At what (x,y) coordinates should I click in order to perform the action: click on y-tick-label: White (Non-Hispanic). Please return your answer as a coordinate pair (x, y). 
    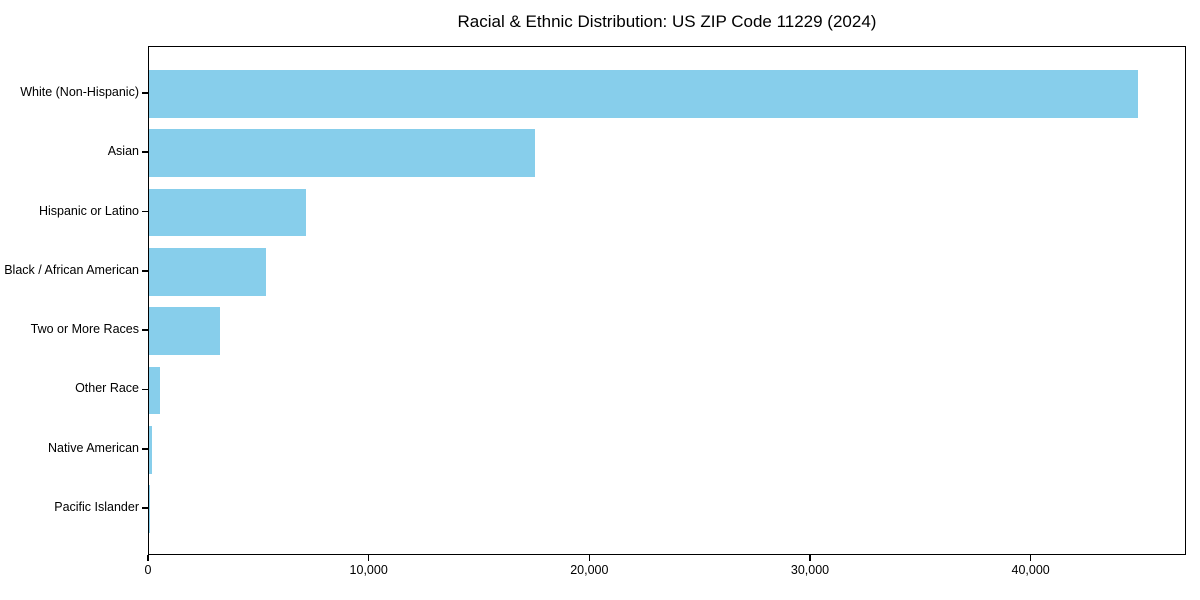
    Looking at the image, I should click on (79, 91).